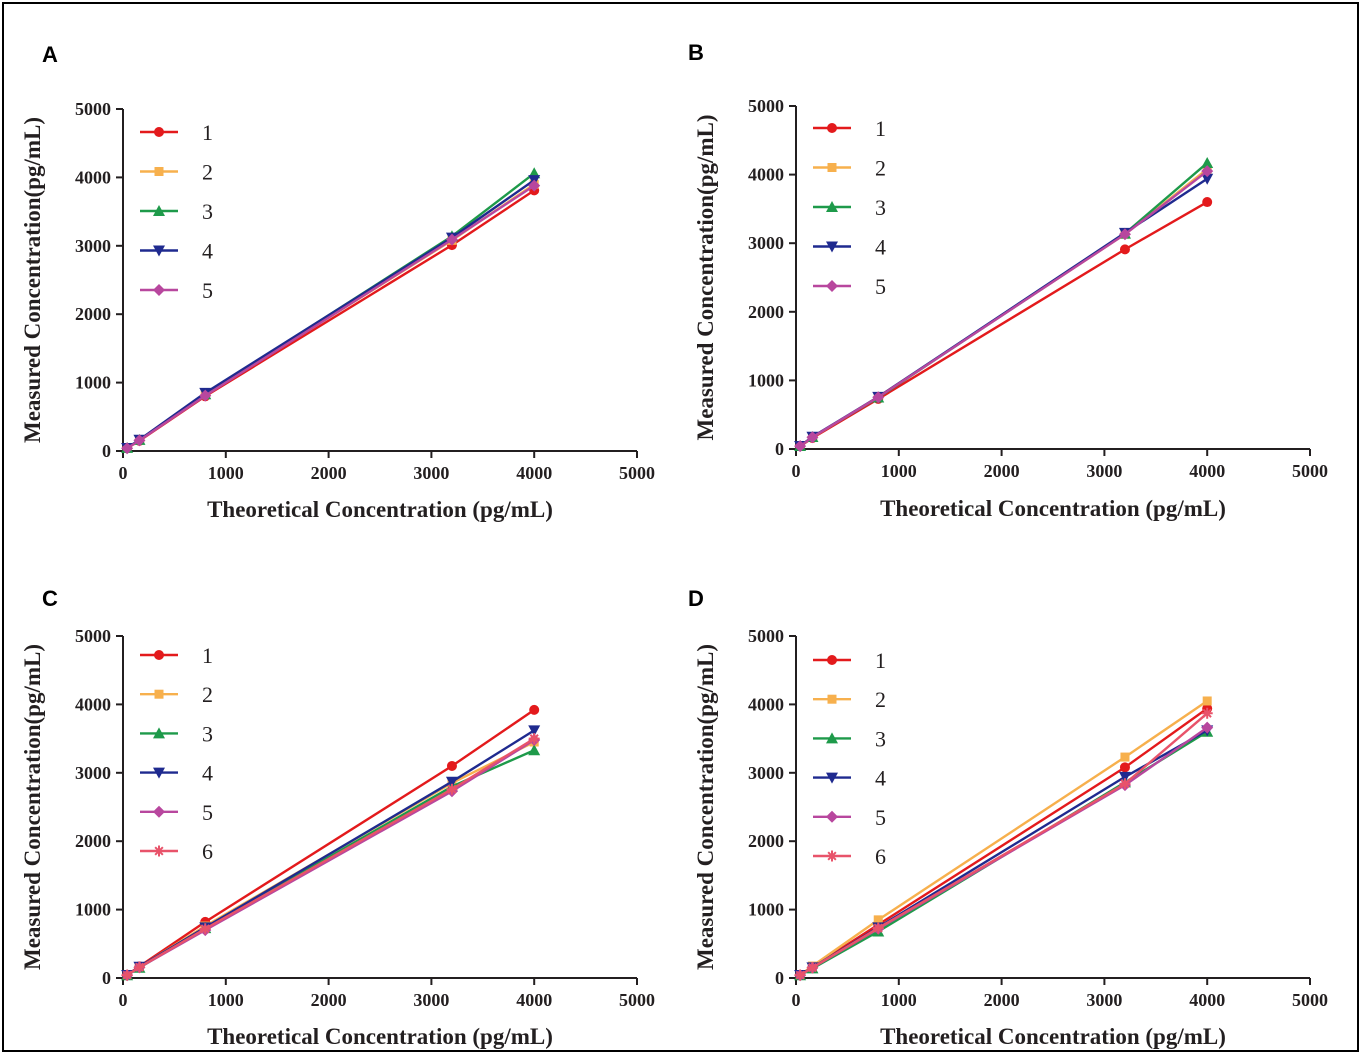 Image resolution: width=1363 pixels, height=1056 pixels. Describe the element at coordinates (696, 598) in the screenshot. I see `panel-letter: D` at that location.